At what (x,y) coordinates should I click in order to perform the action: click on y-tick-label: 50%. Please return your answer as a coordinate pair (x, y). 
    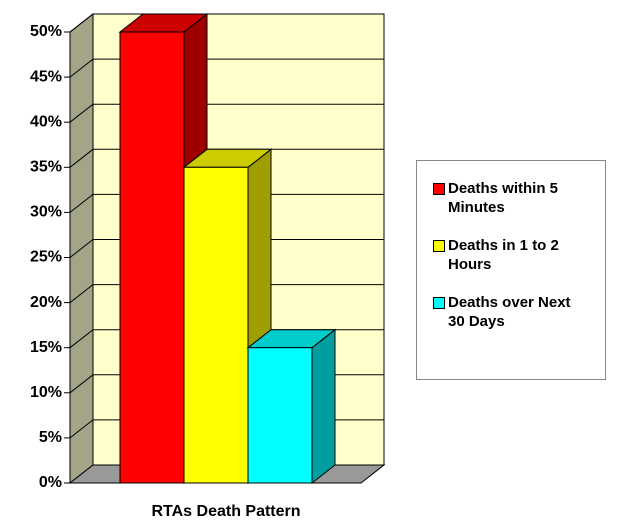
    Looking at the image, I should click on (46, 31).